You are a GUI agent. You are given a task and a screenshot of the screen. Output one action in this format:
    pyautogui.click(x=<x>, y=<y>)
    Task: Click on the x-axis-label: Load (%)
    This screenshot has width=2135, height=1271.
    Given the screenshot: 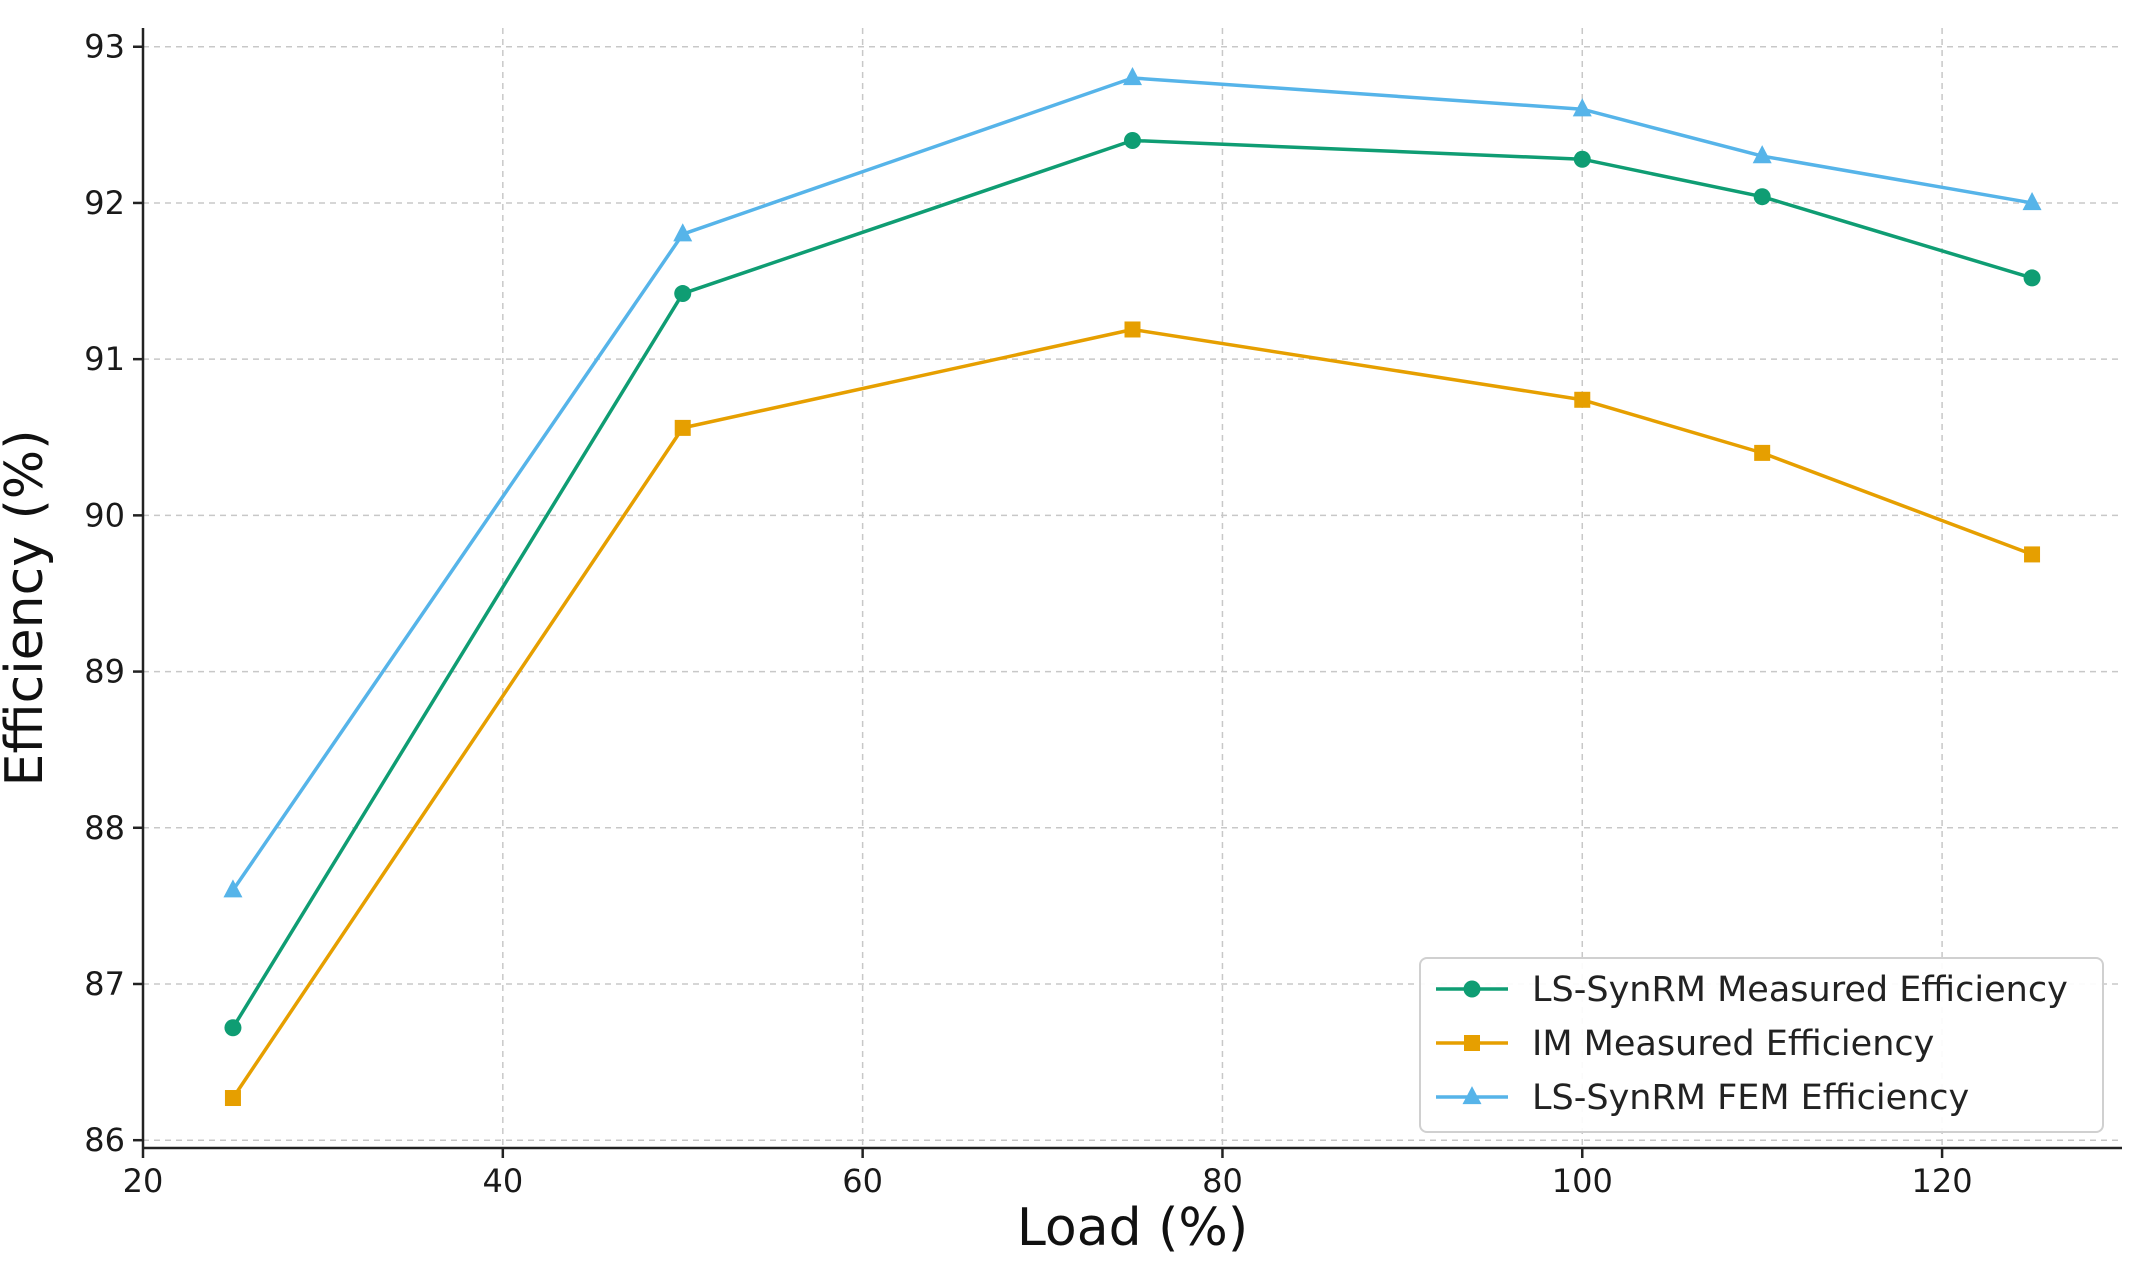 What is the action you would take?
    pyautogui.click(x=1132, y=1228)
    